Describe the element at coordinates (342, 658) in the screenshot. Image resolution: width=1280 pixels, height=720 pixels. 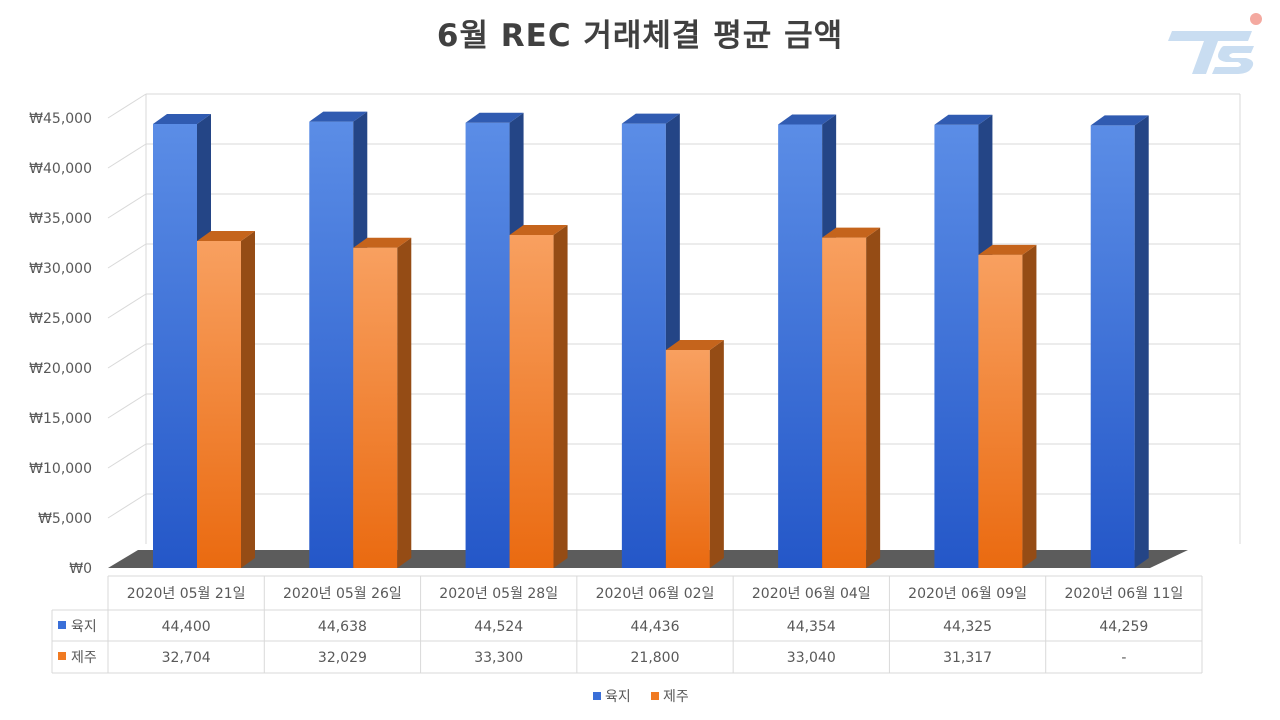
I see `table-cell: 32,029` at that location.